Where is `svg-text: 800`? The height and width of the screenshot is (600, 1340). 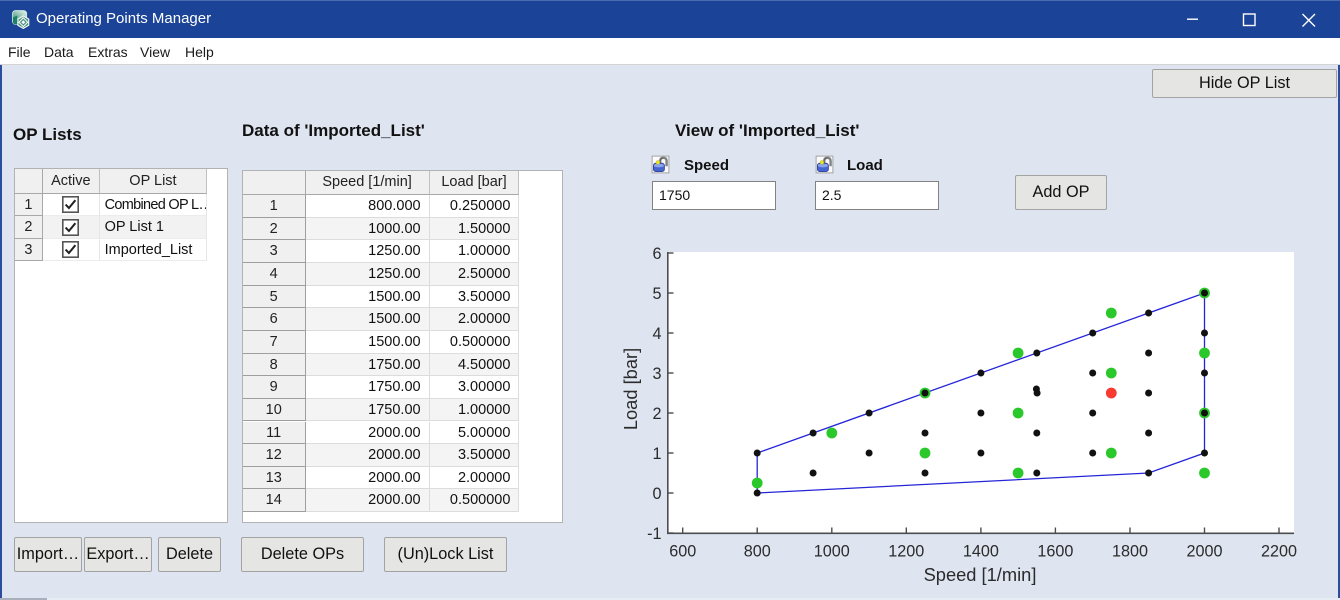 svg-text: 800 is located at coordinates (757, 552).